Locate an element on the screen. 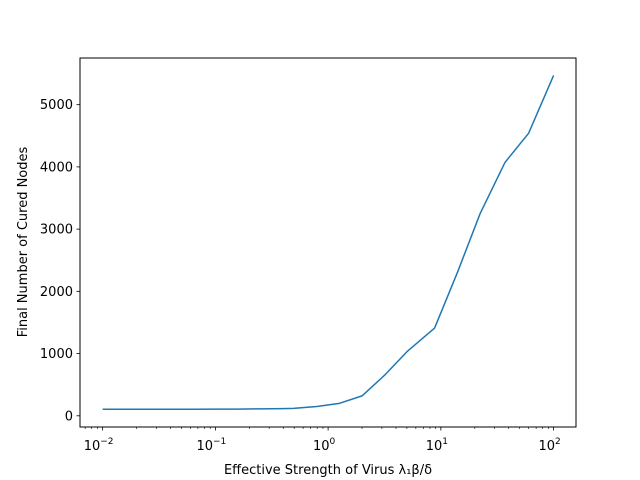 The height and width of the screenshot is (480, 640). x-tick-label: 10⁻¹ is located at coordinates (211, 445).